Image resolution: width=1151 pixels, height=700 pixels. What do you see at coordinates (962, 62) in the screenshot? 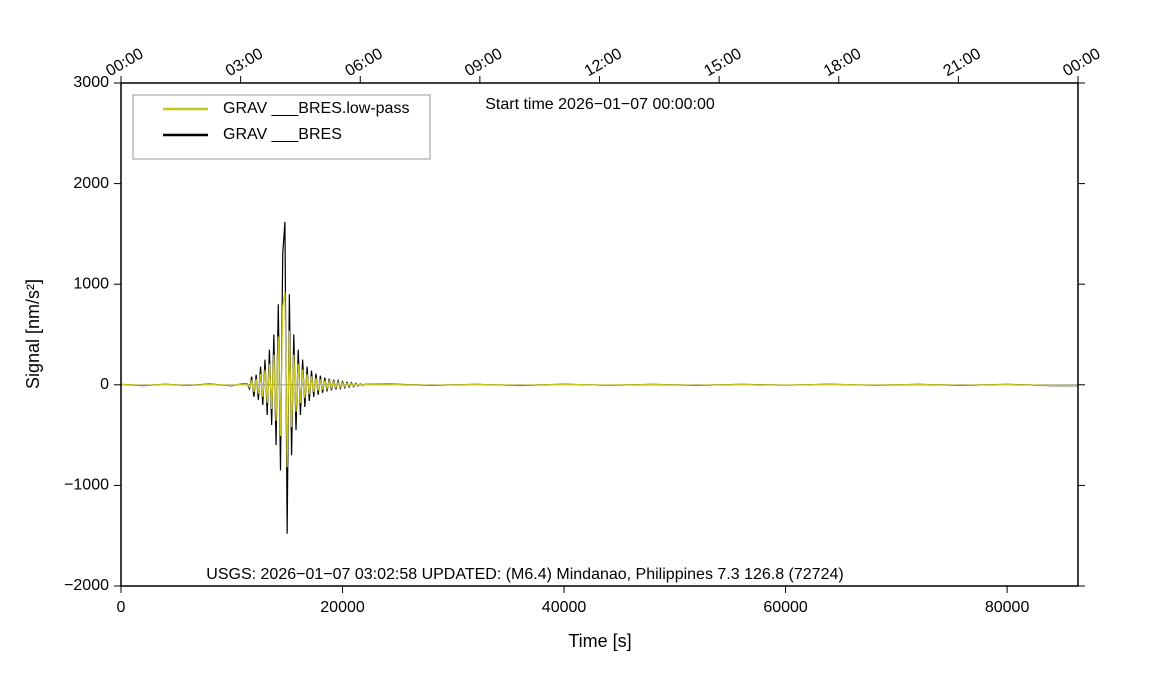
I see `x2-tick-label: 21:00` at bounding box center [962, 62].